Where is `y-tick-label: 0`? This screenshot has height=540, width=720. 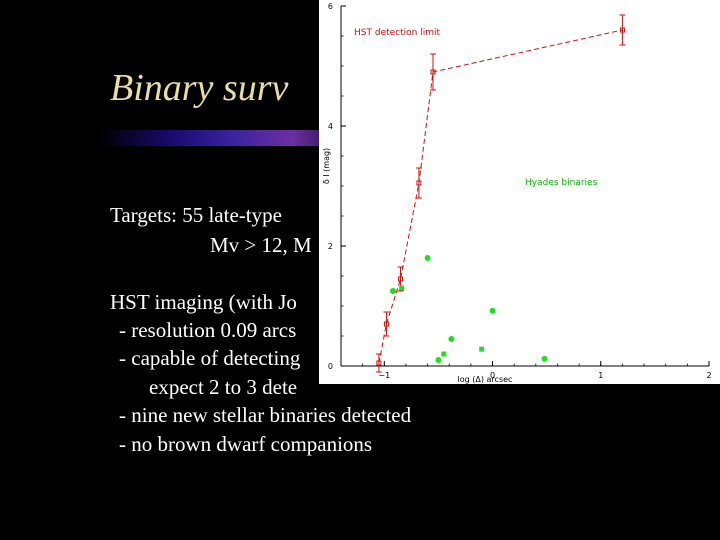 y-tick-label: 0 is located at coordinates (330, 366).